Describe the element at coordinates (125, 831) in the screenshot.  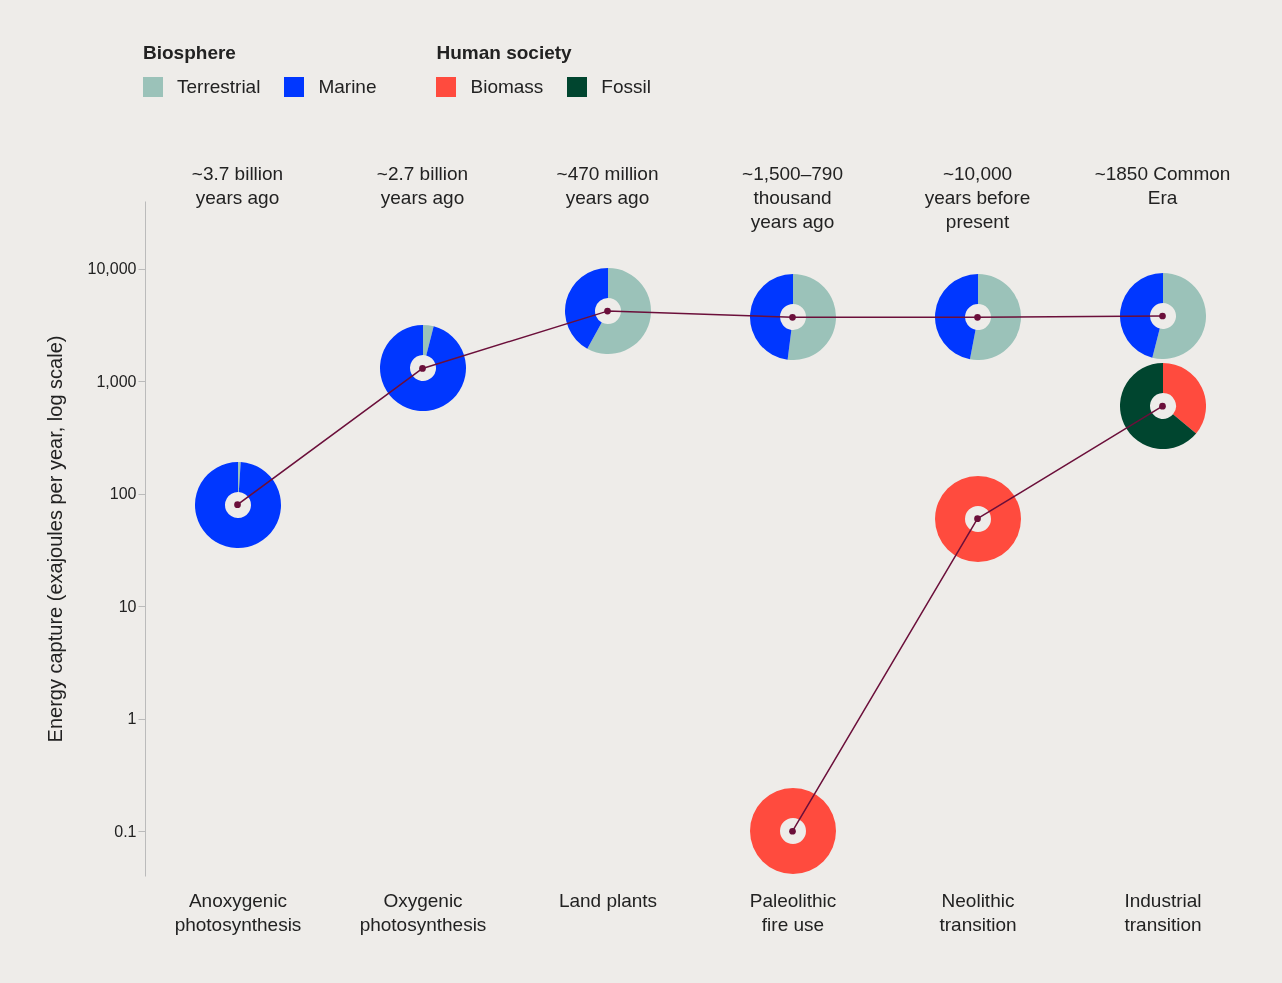
I see `y-tick-label: 0.1` at that location.